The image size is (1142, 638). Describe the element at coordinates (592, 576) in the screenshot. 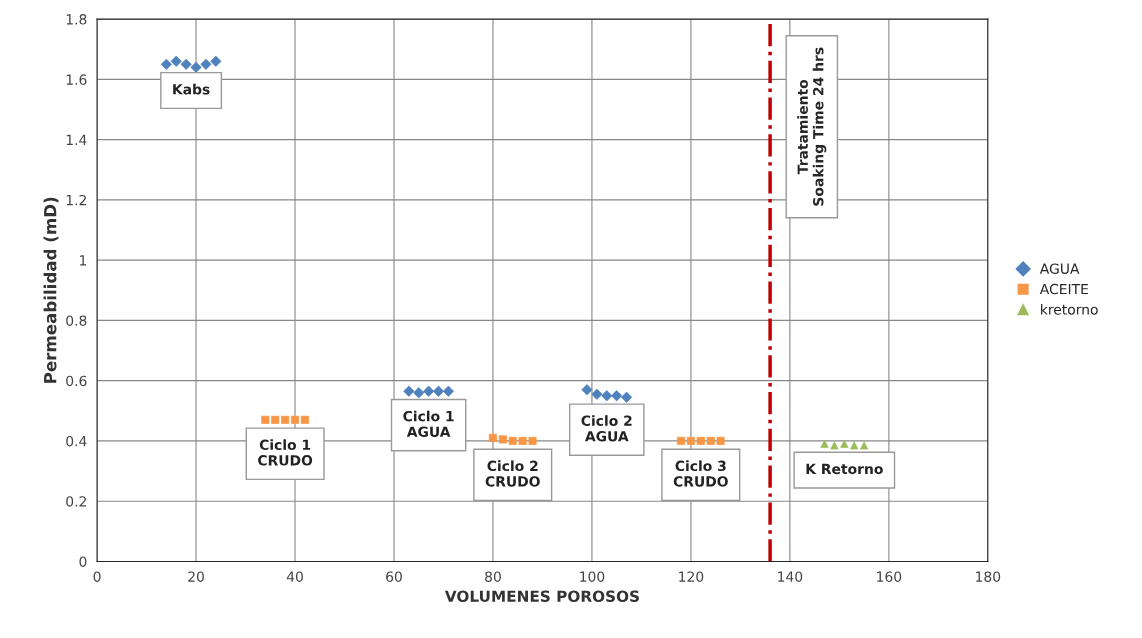

I see `x-tick-label: 100` at that location.